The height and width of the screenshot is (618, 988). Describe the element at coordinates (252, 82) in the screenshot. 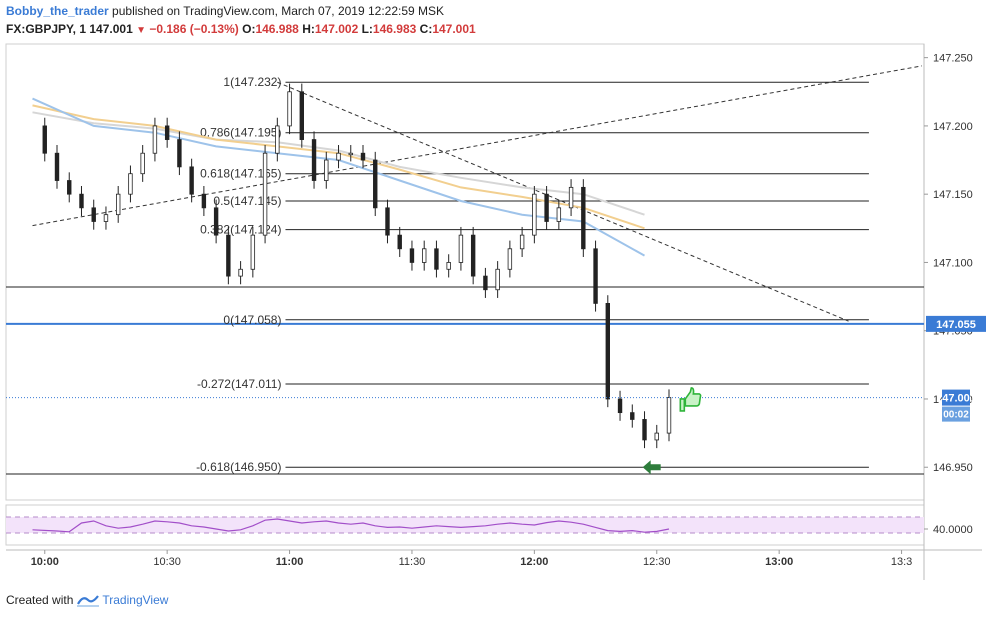

I see `fib-level-label: 1(147.232)` at that location.